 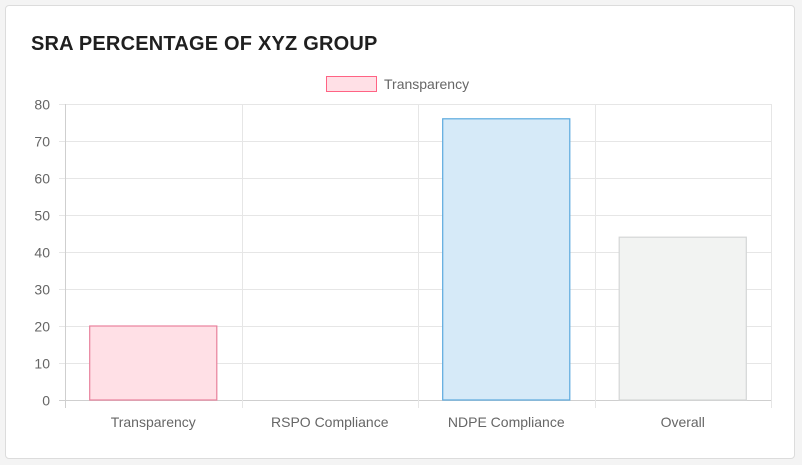 I want to click on bar-ndpe-compliance, so click(x=506, y=259).